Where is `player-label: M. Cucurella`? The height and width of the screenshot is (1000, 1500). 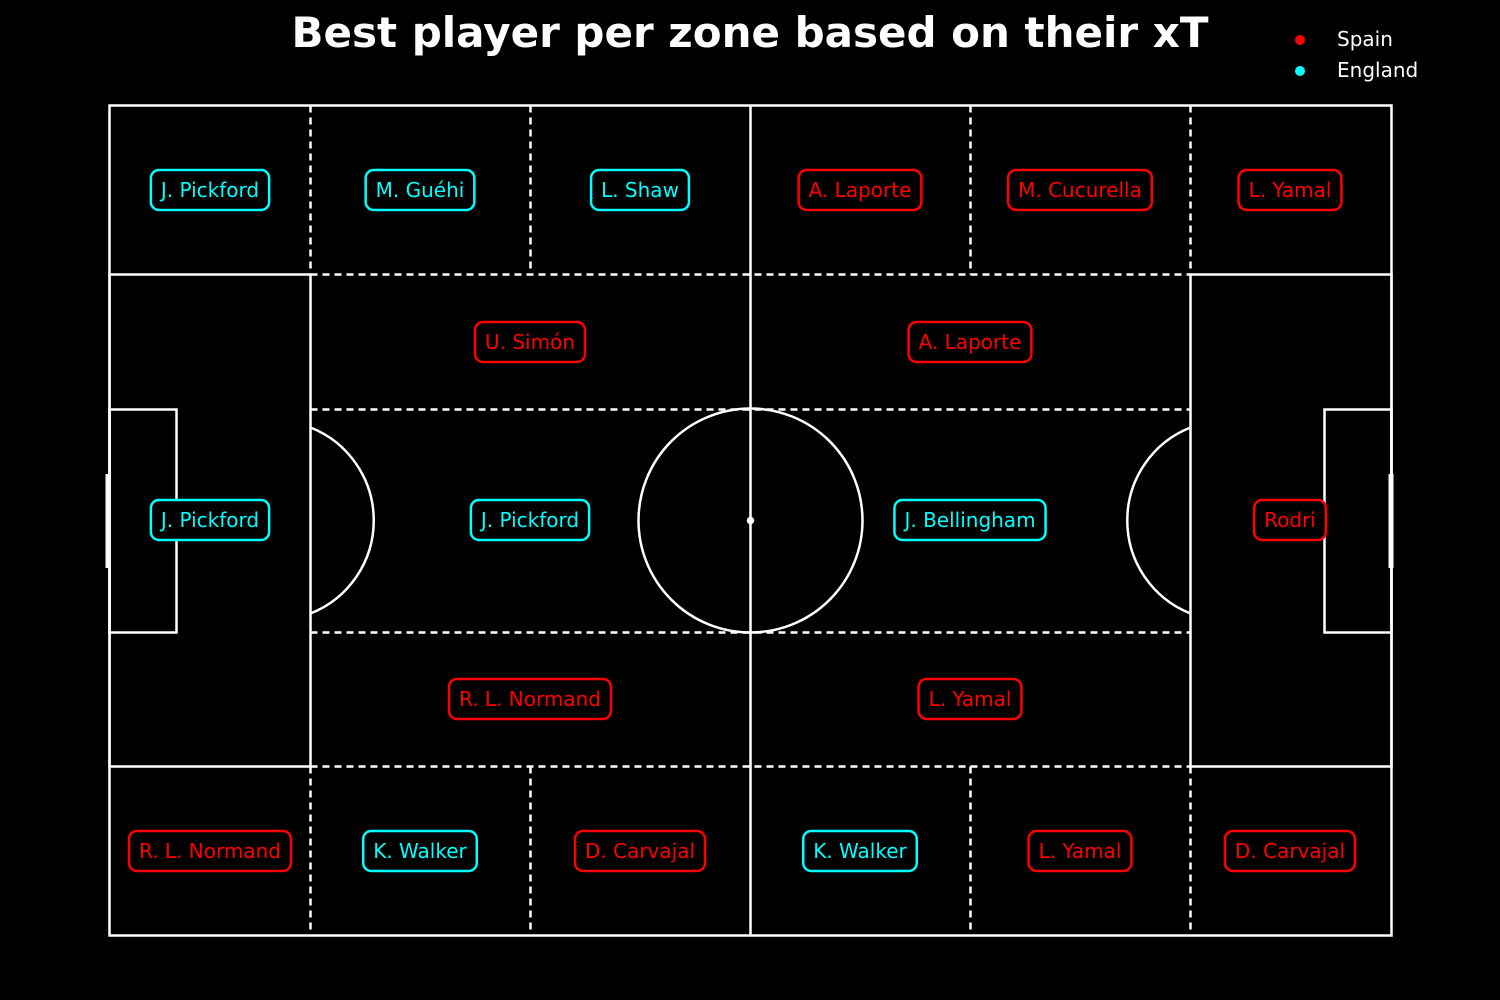 player-label: M. Cucurella is located at coordinates (1080, 190).